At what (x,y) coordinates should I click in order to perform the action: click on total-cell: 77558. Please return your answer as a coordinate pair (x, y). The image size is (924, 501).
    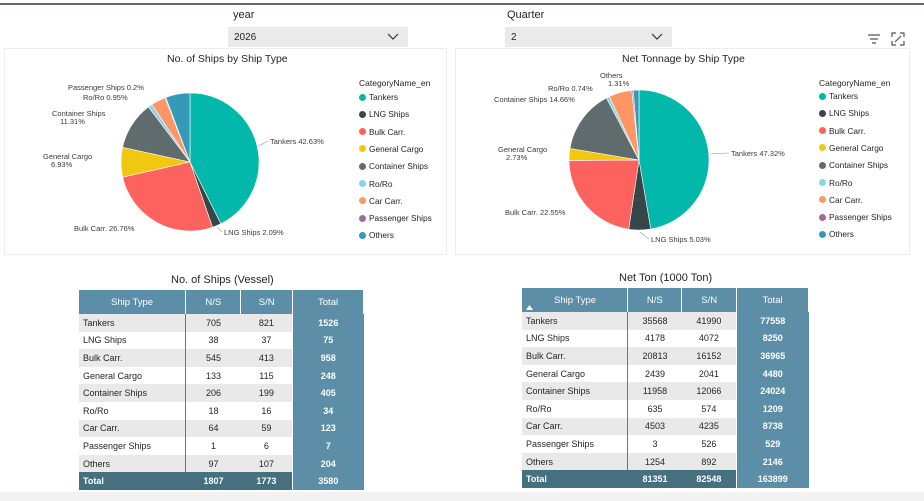
    Looking at the image, I should click on (772, 321).